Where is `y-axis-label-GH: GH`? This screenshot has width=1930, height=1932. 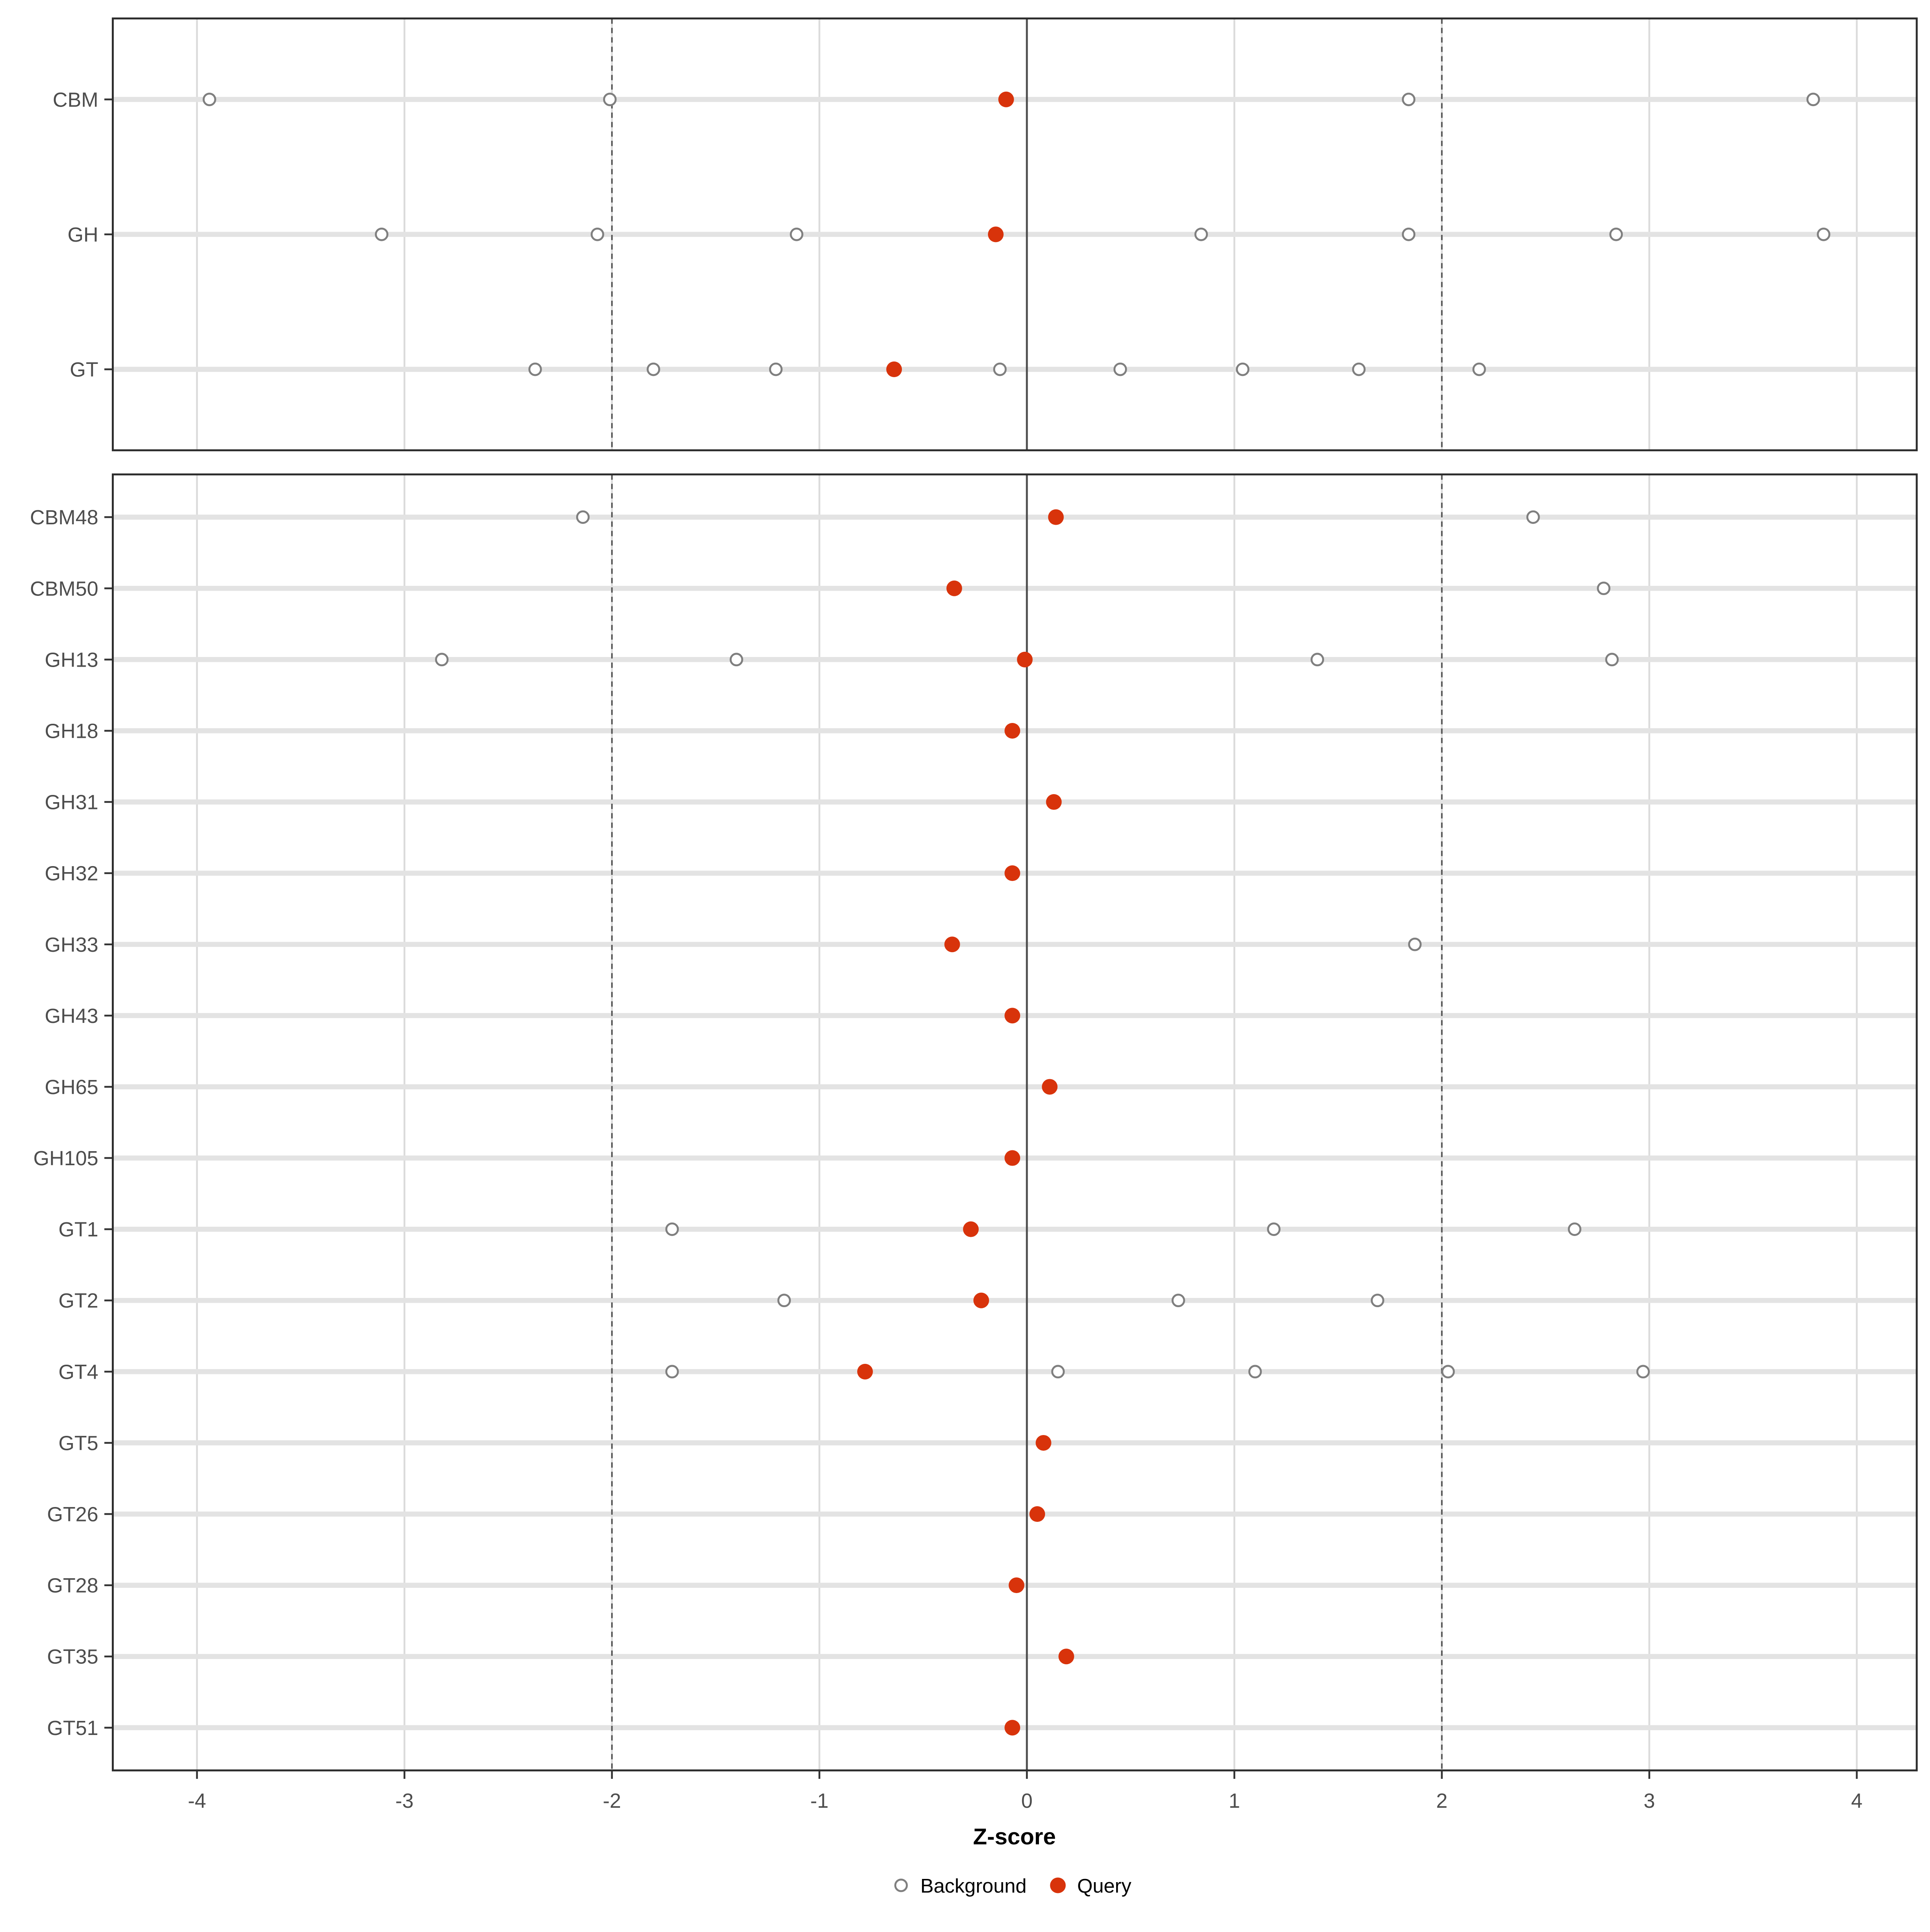
y-axis-label-GH: GH is located at coordinates (83, 234).